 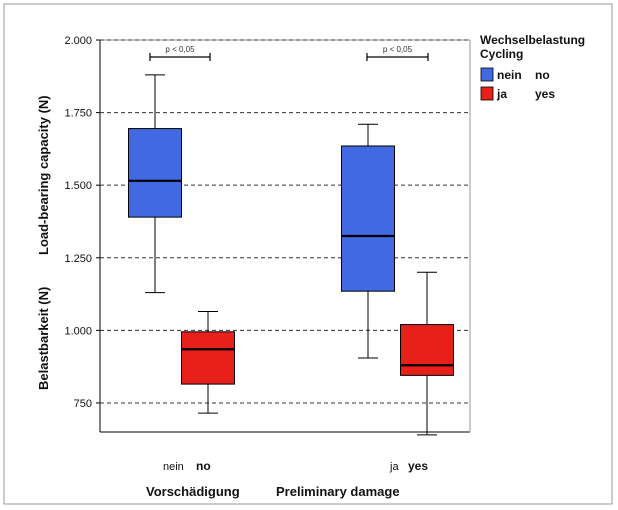 What do you see at coordinates (82, 222) in the screenshot?
I see `y-axis-ticks: 750 1.000 1.250 1.500 1.750 2.000` at bounding box center [82, 222].